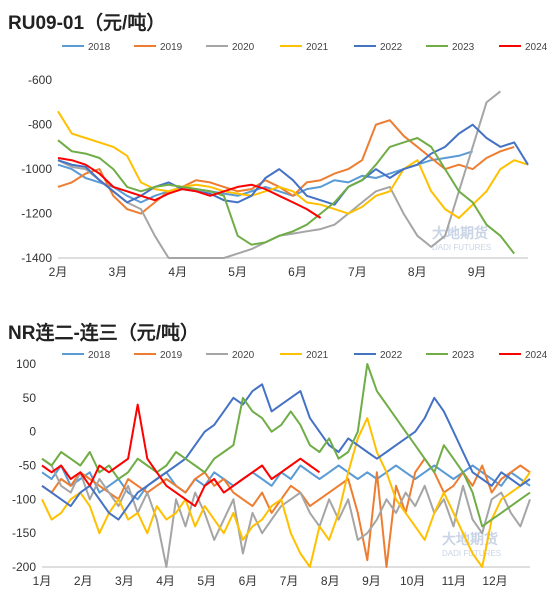 This screenshot has height=602, width=550. I want to click on chart1-legend-label-2024: 2024, so click(536, 47).